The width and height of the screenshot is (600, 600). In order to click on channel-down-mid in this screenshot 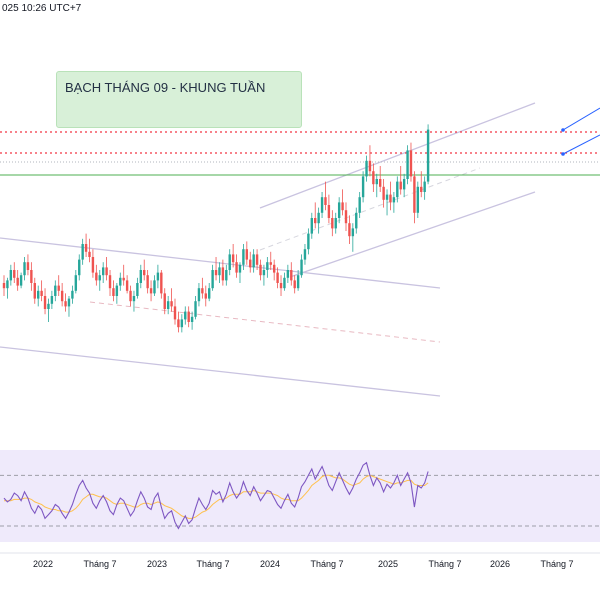, I will do `click(265, 322)`.